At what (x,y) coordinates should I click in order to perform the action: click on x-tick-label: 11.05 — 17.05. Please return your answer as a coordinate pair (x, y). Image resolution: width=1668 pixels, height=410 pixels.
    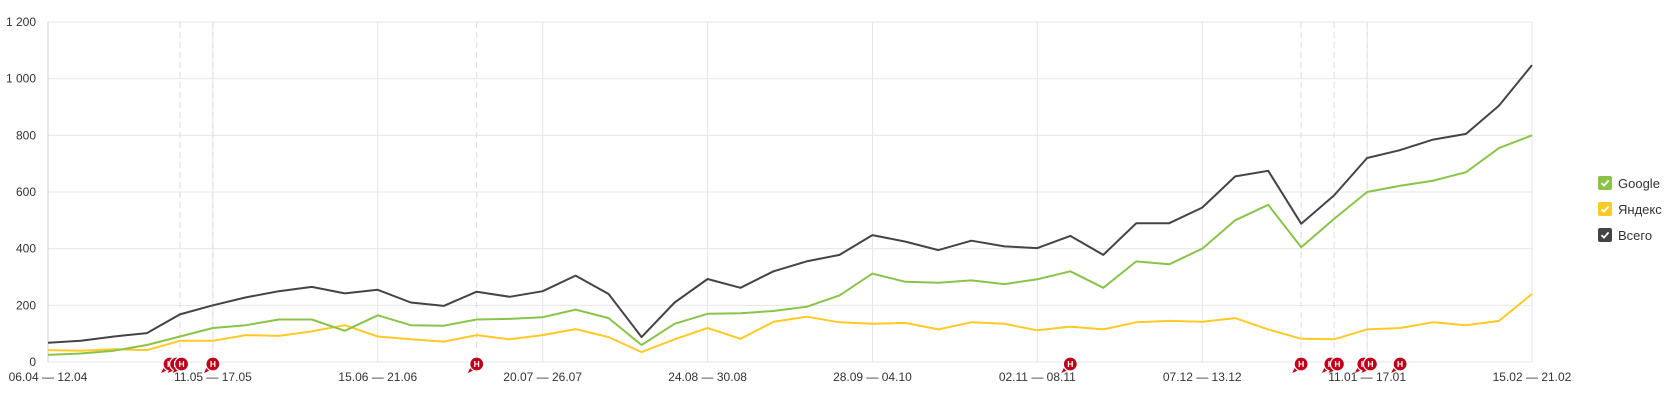
    Looking at the image, I should click on (213, 377).